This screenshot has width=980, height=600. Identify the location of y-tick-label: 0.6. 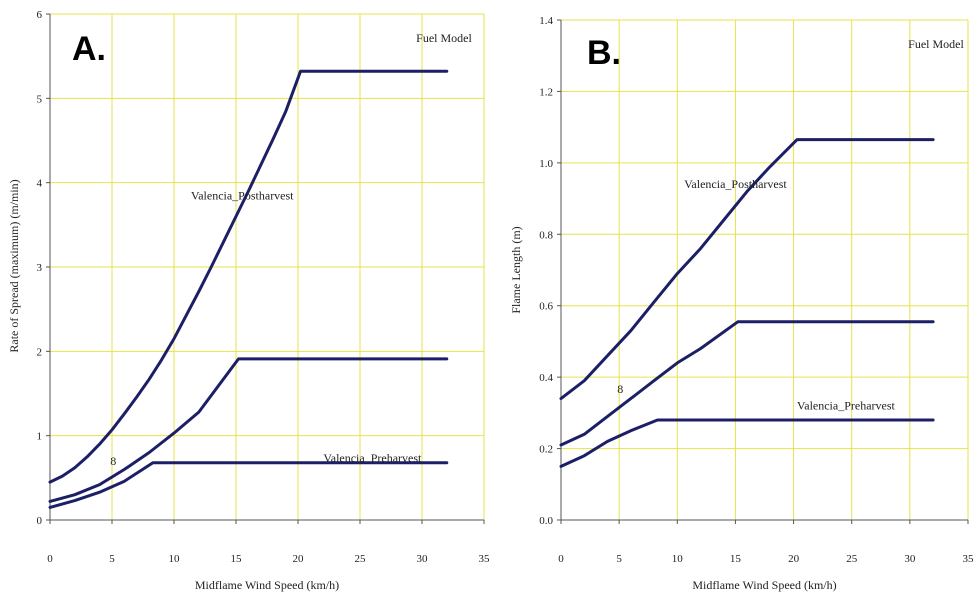
(546, 307).